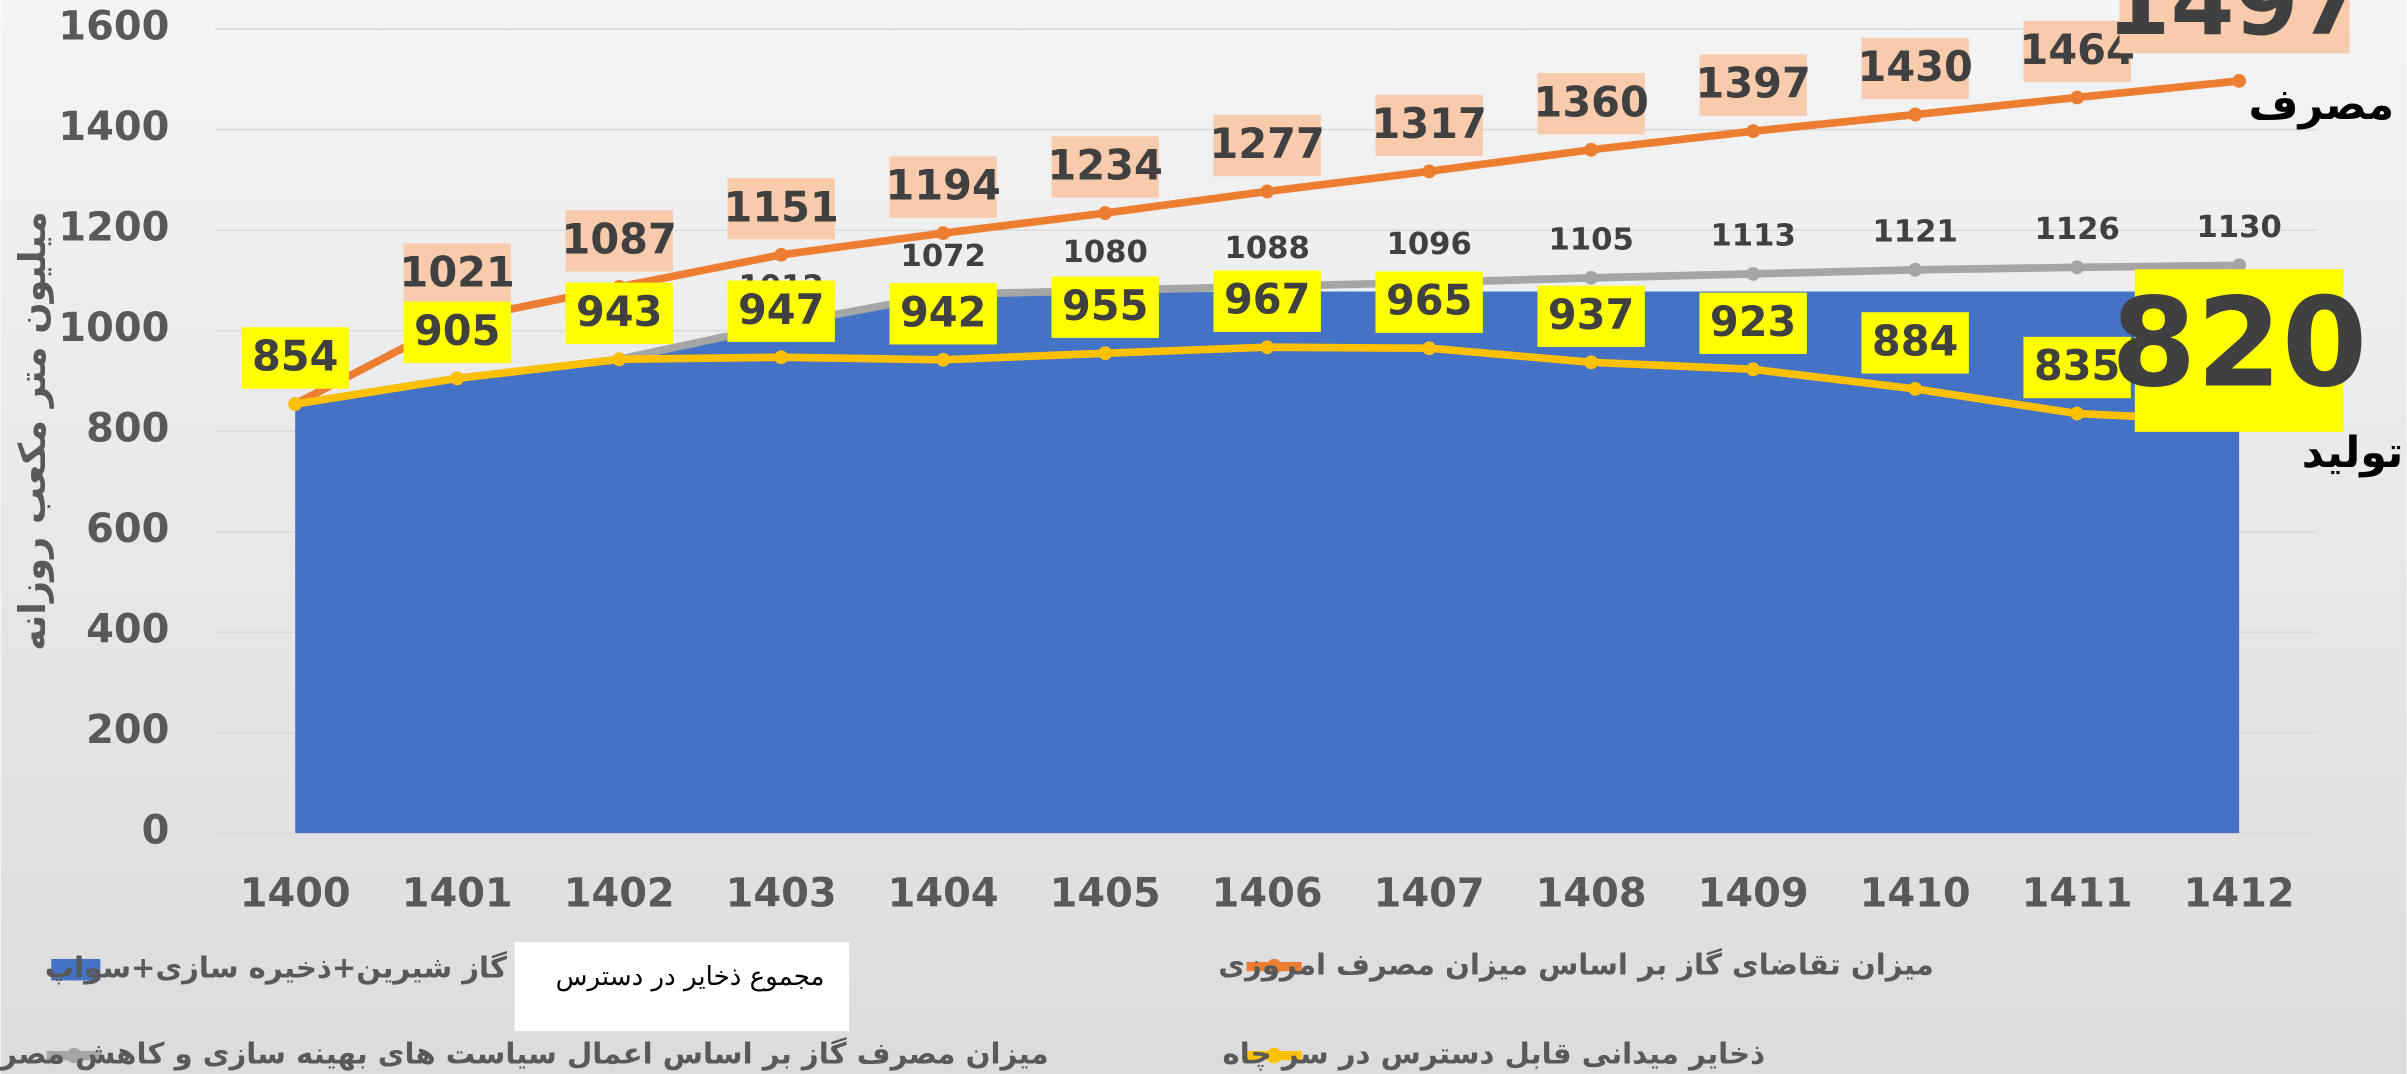  What do you see at coordinates (690, 977) in the screenshot?
I see `annotation: مجموع ذخایر در دسترس` at bounding box center [690, 977].